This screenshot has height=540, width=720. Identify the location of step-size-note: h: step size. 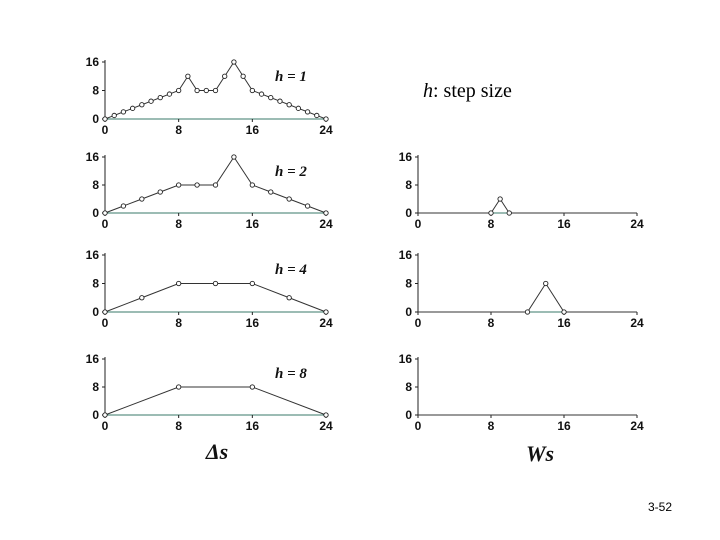
(467, 91).